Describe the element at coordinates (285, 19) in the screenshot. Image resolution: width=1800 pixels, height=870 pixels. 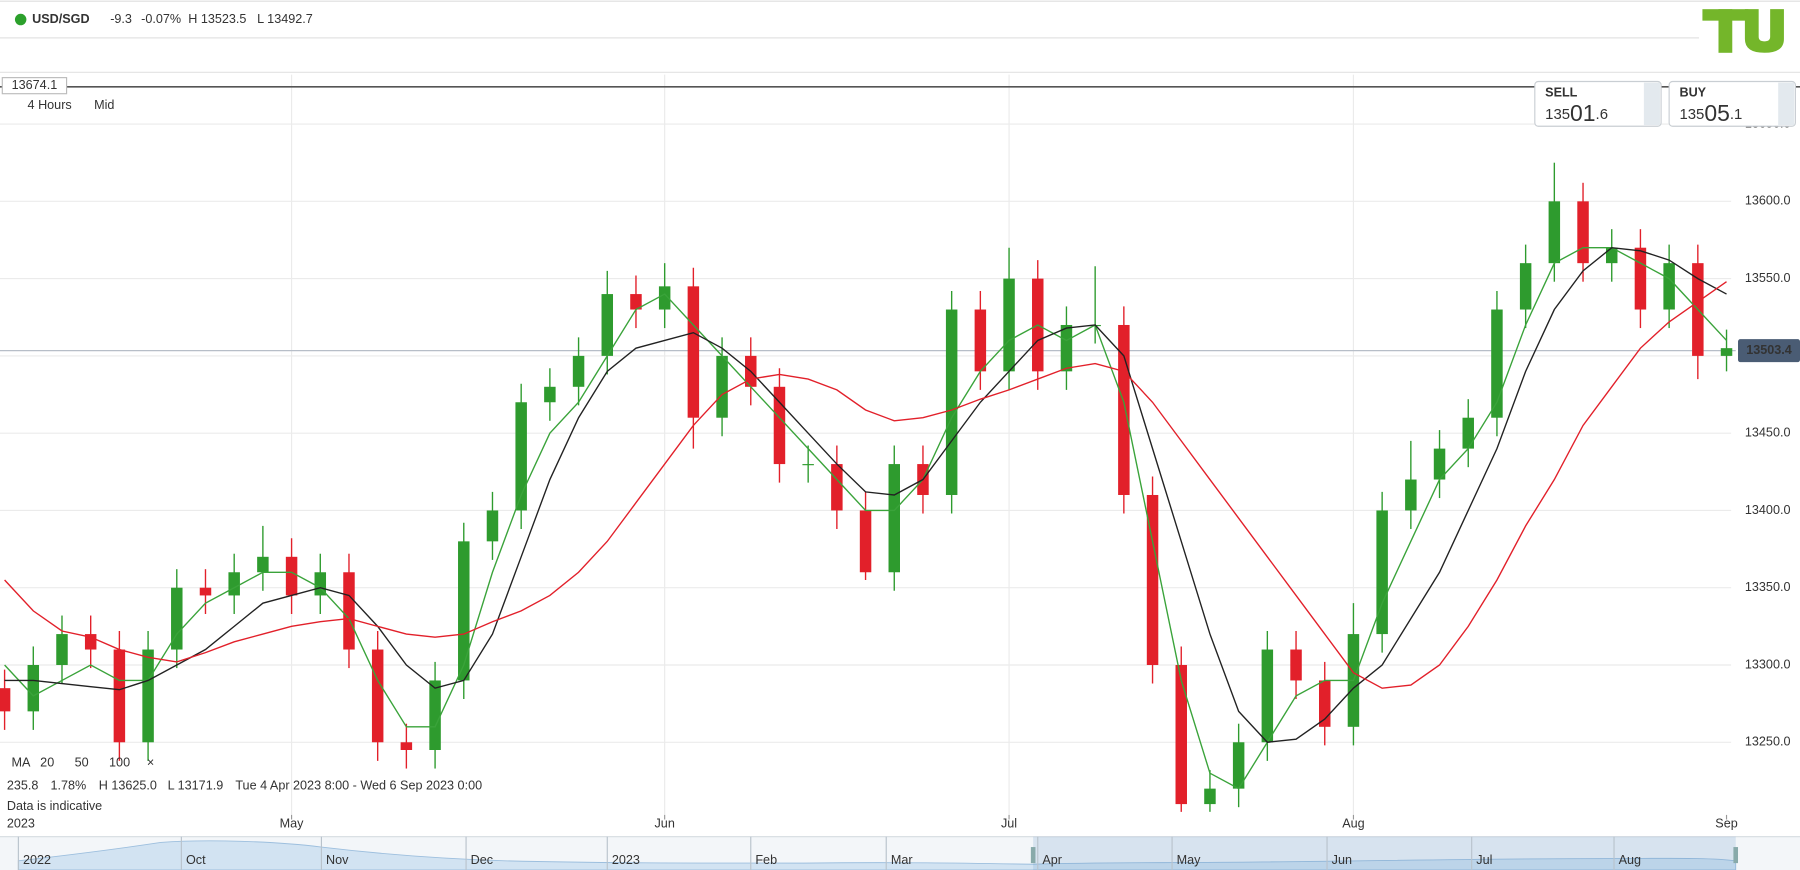
I see `session-low: L 13492.7` at that location.